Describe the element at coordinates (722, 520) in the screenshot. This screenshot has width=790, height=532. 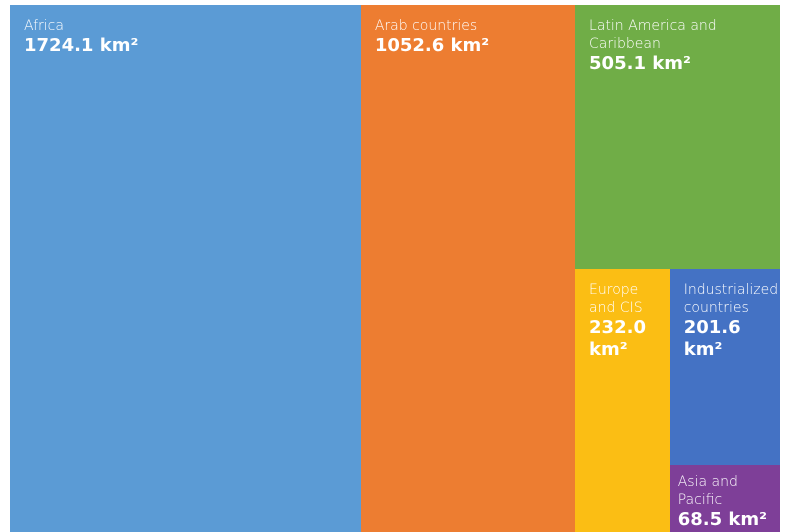
I see `tile-value: 68.5 km²` at that location.